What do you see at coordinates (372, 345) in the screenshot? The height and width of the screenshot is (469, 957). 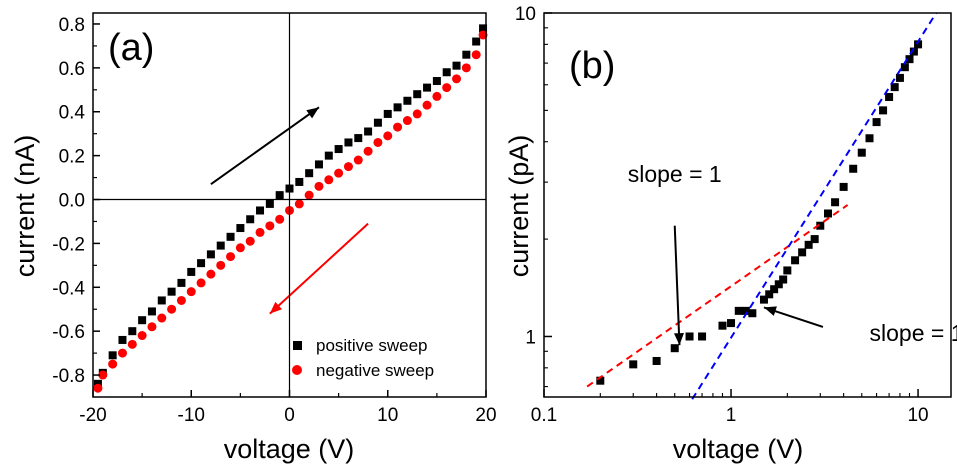 I see `legend-label-positive-sweep: positive sweep` at bounding box center [372, 345].